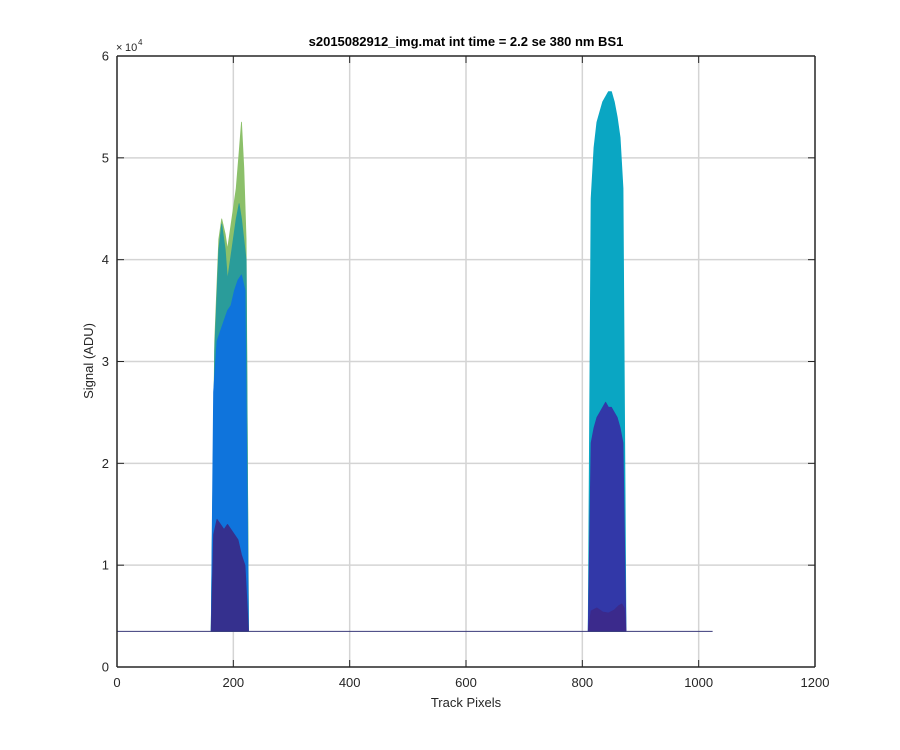  What do you see at coordinates (105, 157) in the screenshot?
I see `y-tick-label: 5` at bounding box center [105, 157].